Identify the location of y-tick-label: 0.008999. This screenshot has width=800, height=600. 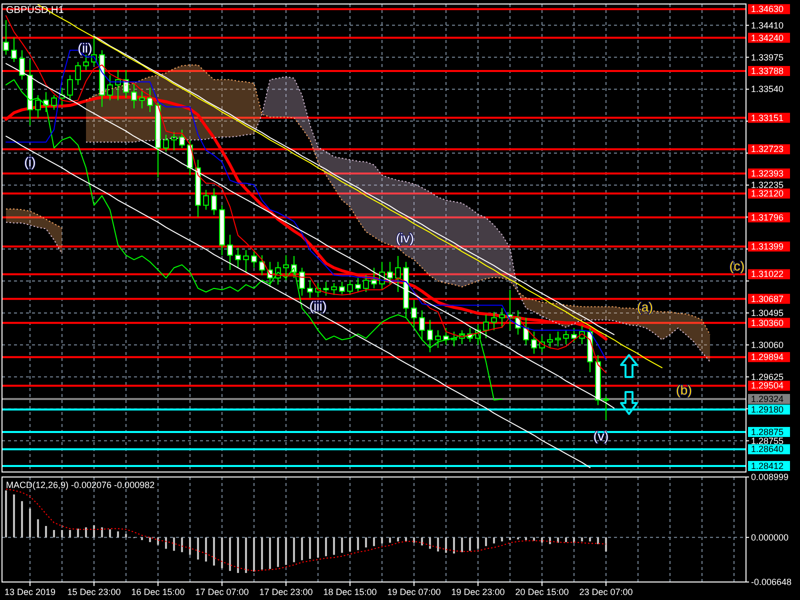
(770, 477).